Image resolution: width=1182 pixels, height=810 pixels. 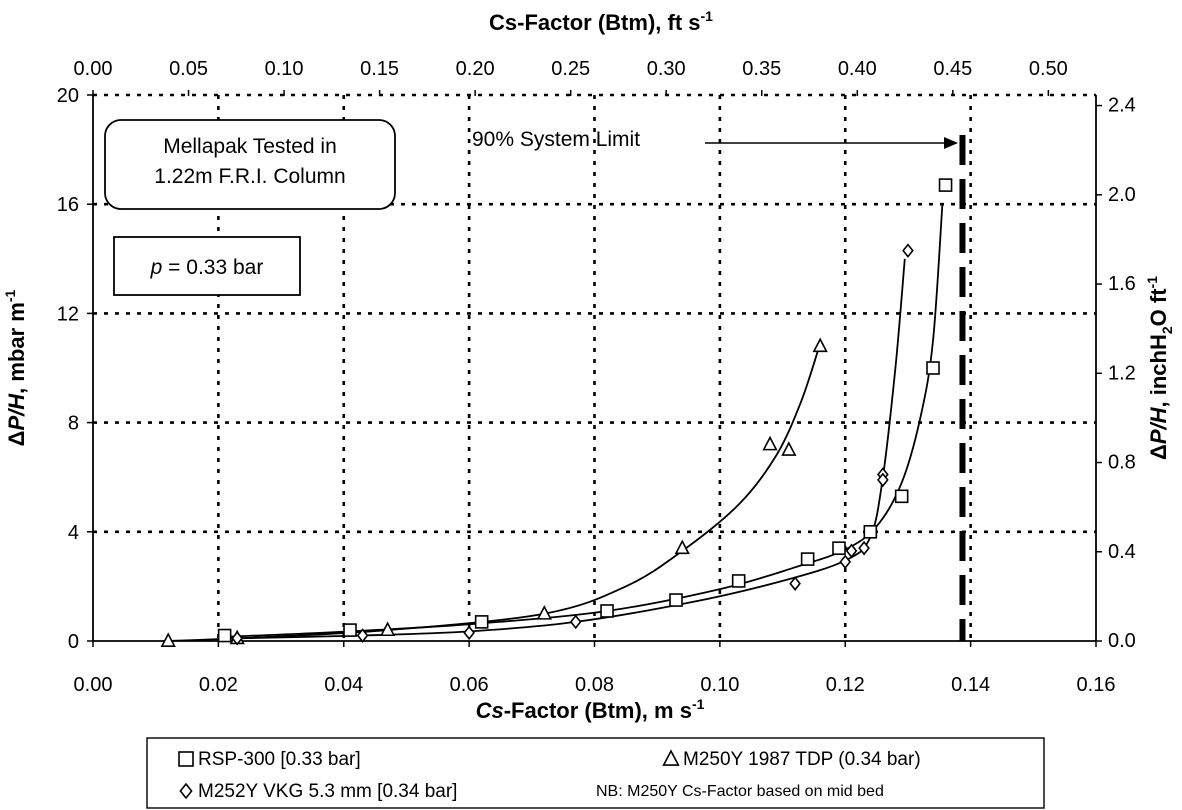 I want to click on system-limit-arrowhead, so click(x=951, y=143).